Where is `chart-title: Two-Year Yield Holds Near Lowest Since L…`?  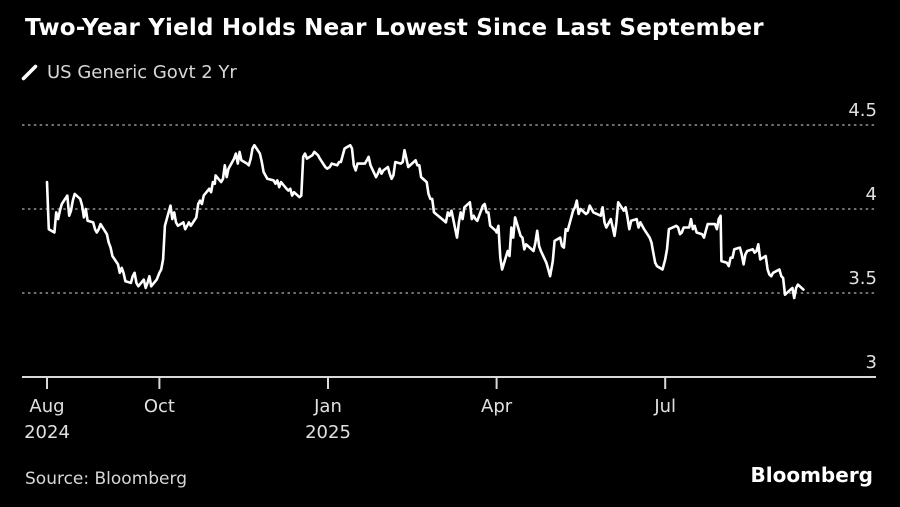 chart-title: Two-Year Yield Holds Near Lowest Since L… is located at coordinates (394, 28).